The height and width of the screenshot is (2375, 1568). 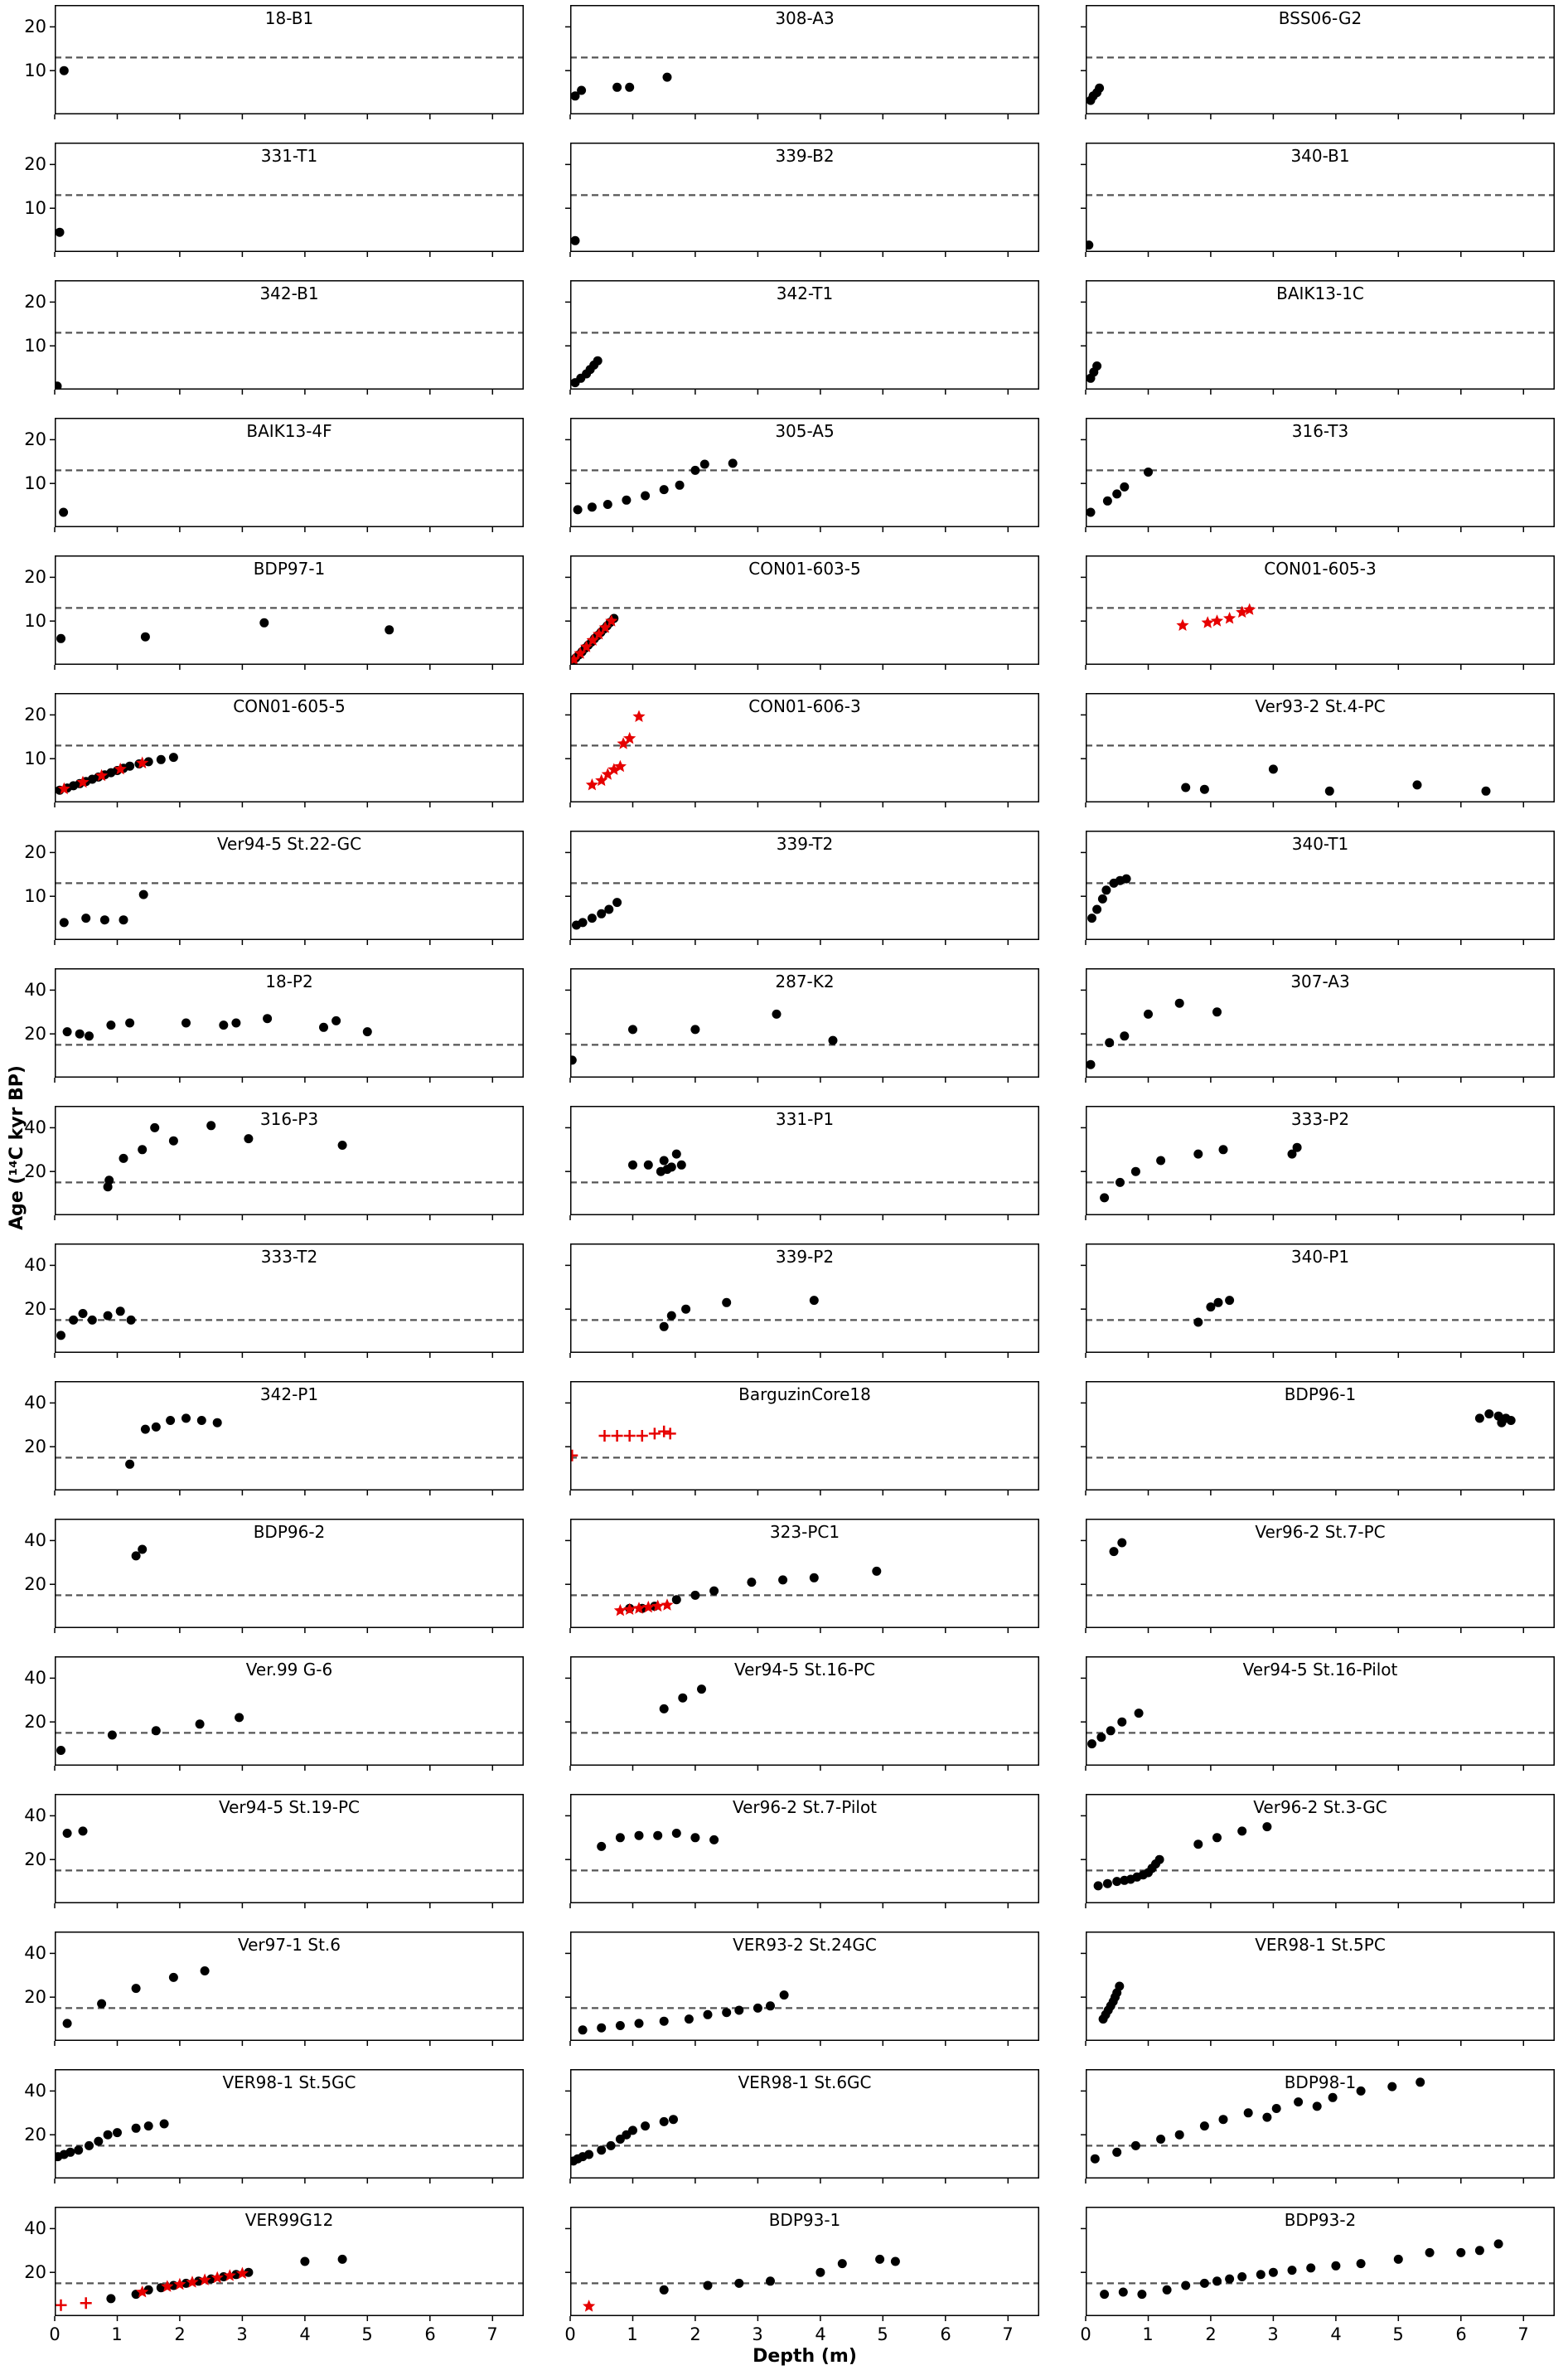 I want to click on chart-panel-342-b1: 342-B1 10 20, so click(x=274, y=337).